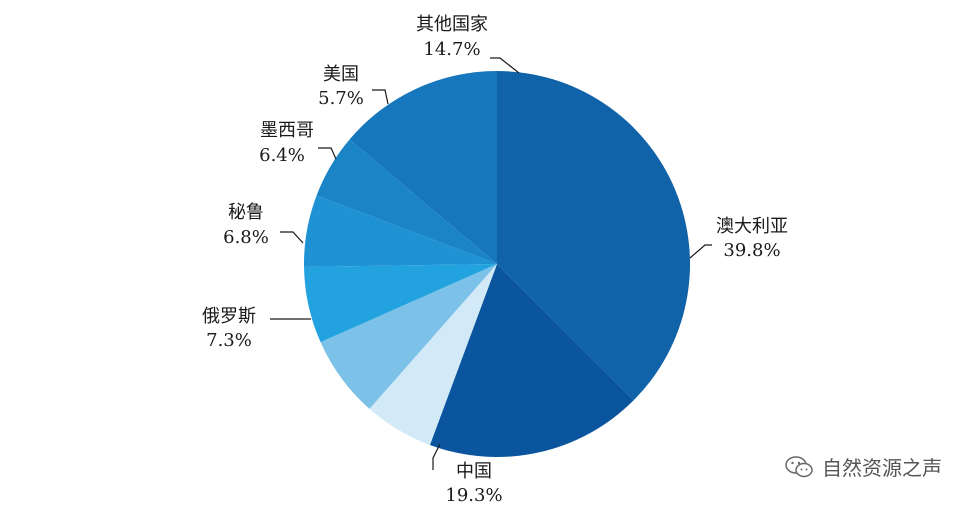  I want to click on watermark: 自然资源之声, so click(863, 466).